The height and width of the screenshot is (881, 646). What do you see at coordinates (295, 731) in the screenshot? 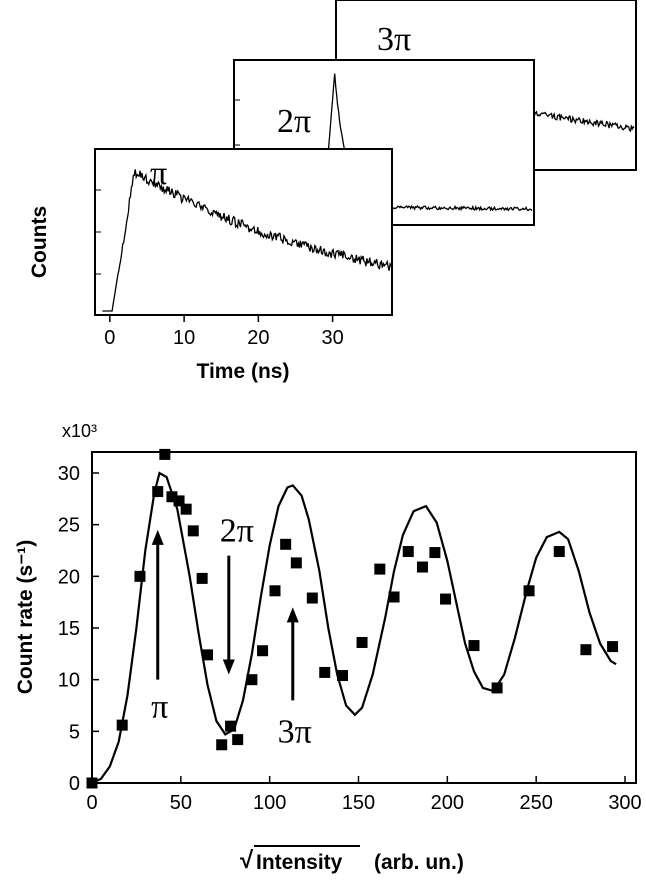
I see `annotation-label: 3π` at bounding box center [295, 731].